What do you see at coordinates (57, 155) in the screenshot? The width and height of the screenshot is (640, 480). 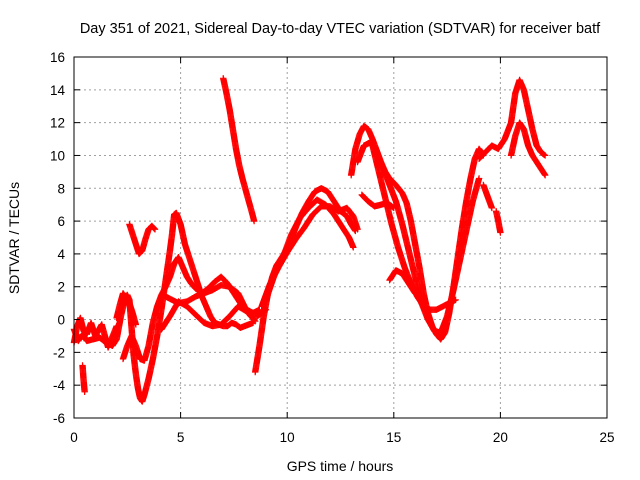 I see `y-tick-label: 10` at bounding box center [57, 155].